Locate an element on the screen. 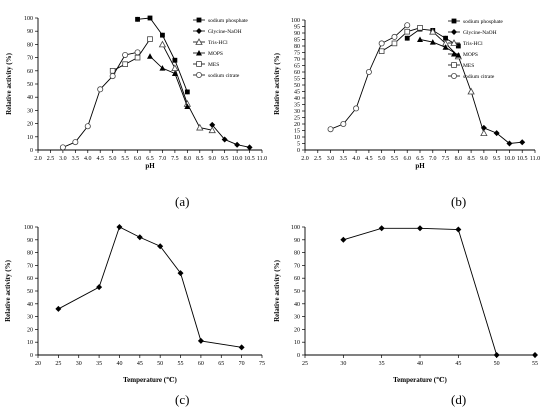 The image size is (550, 411). x-tick-label: 4.0 is located at coordinates (88, 159).